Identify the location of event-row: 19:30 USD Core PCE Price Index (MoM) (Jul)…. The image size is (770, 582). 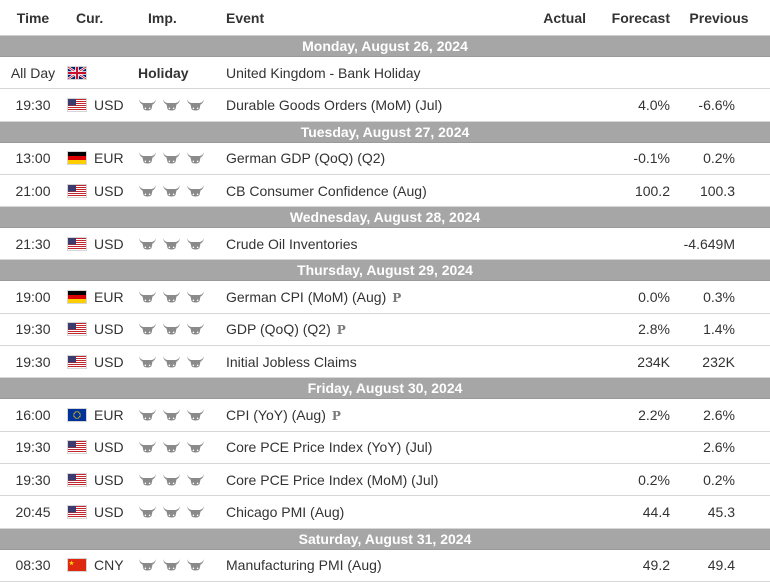
(385, 480).